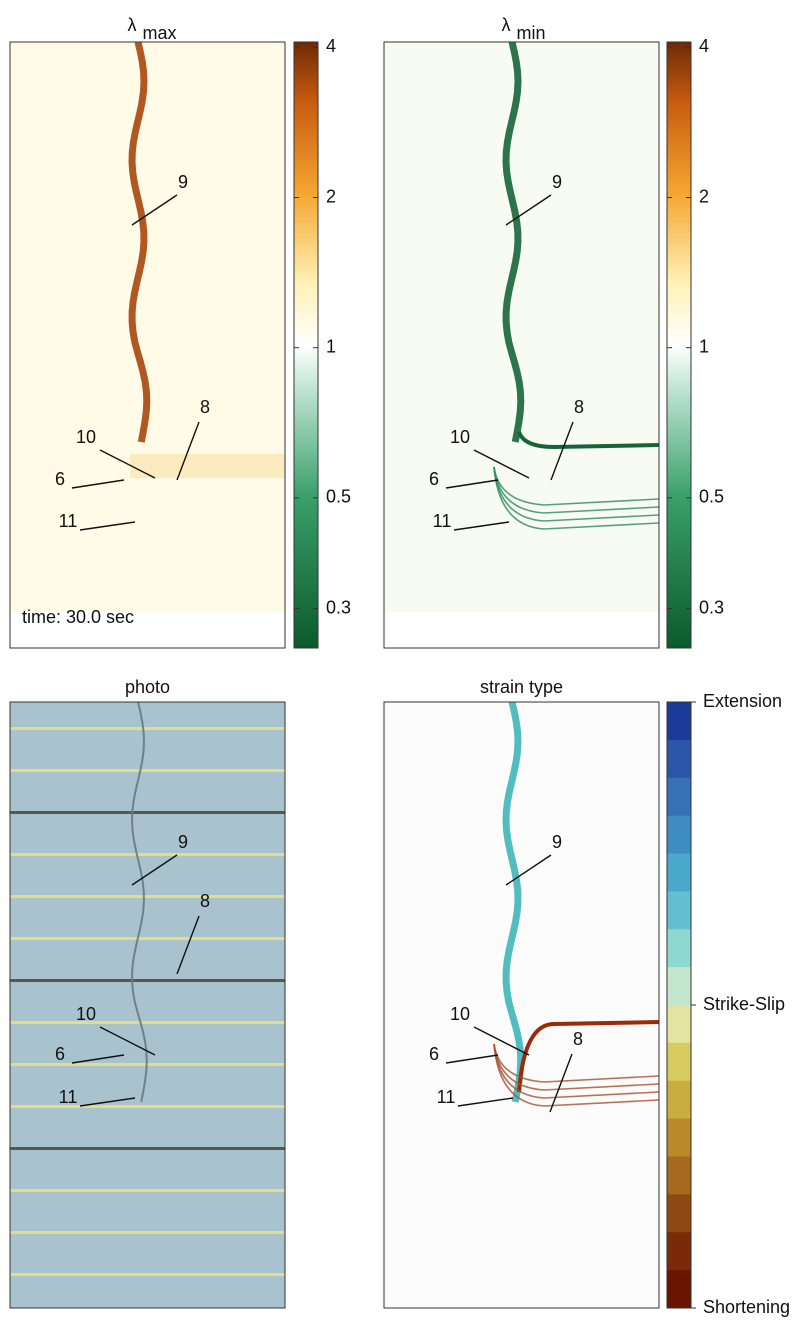 The height and width of the screenshot is (1323, 806). Describe the element at coordinates (744, 1004) in the screenshot. I see `colorbar-label: Strike-Slip` at that location.